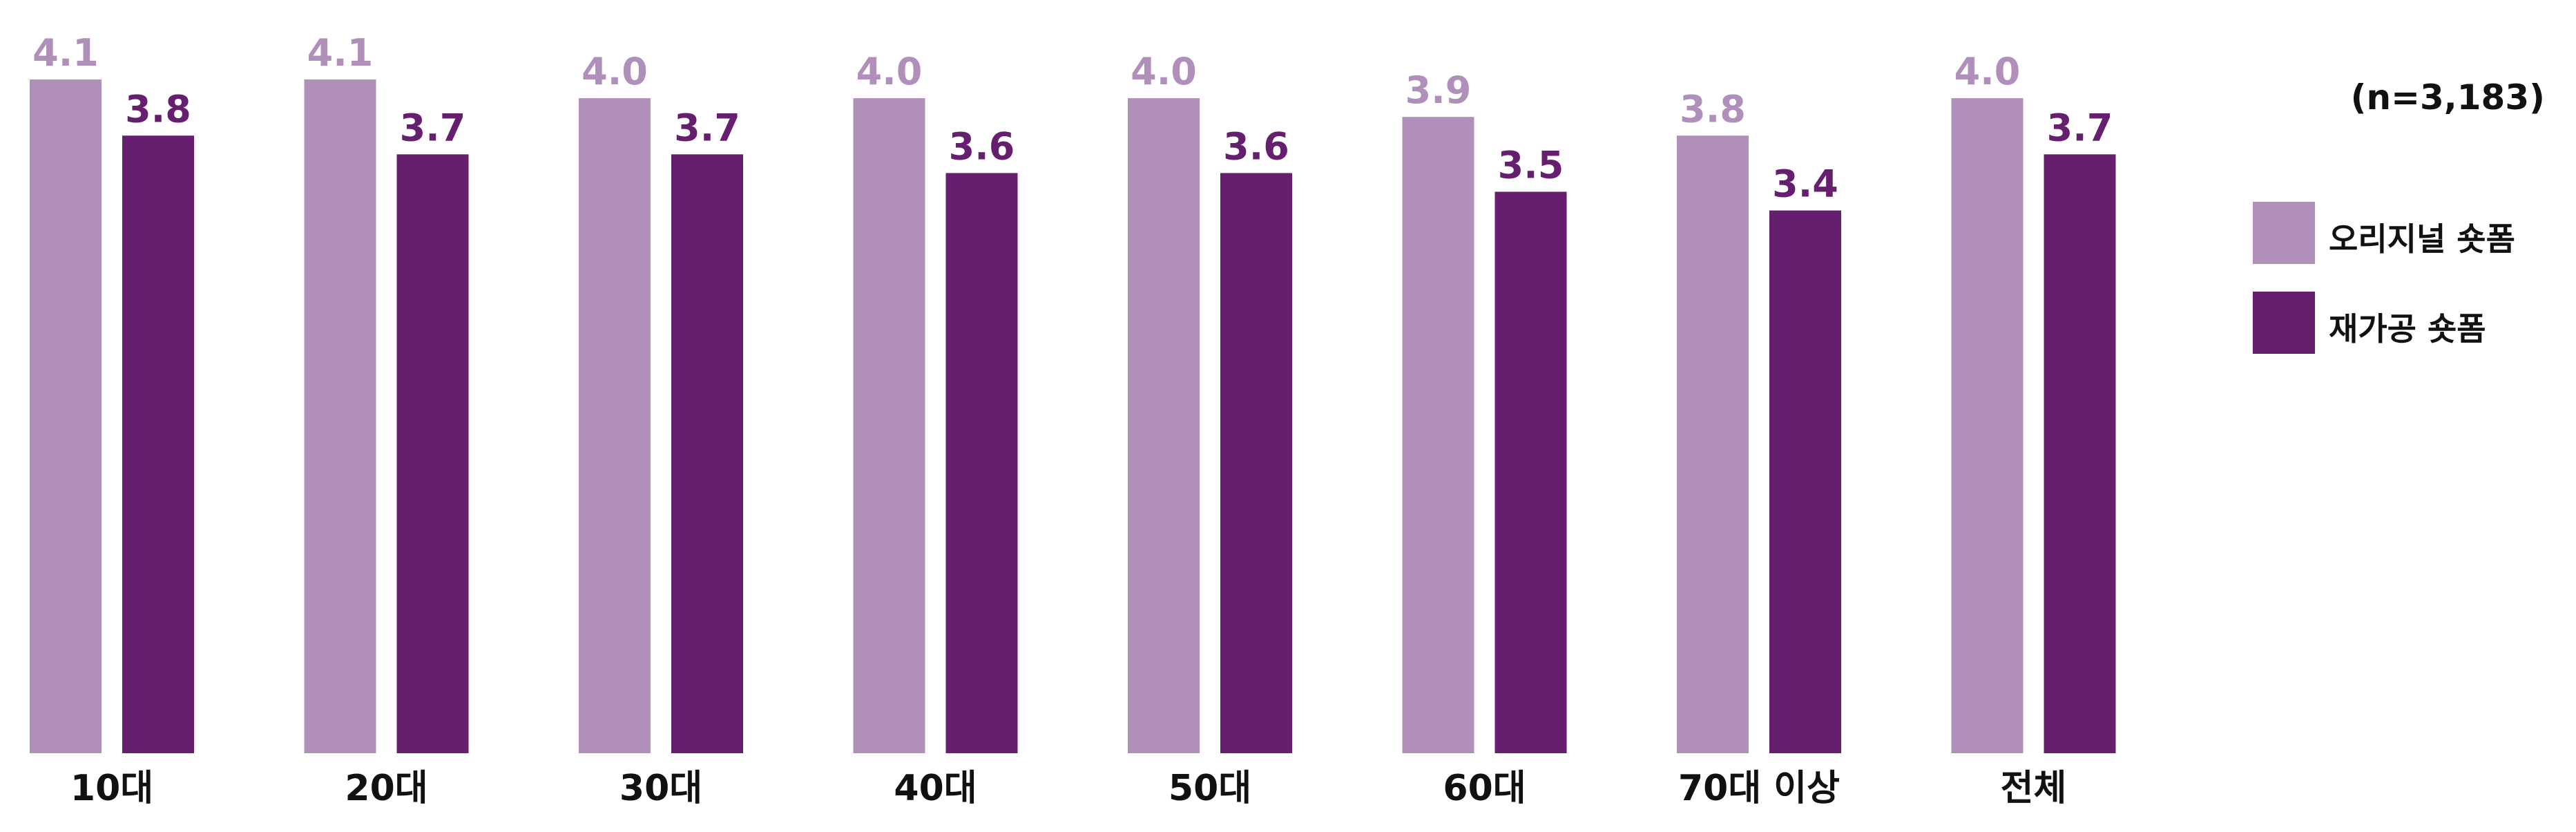 The width and height of the screenshot is (2576, 832). What do you see at coordinates (1805, 184) in the screenshot?
I see `data-label-repurposed-6: 3.4` at bounding box center [1805, 184].